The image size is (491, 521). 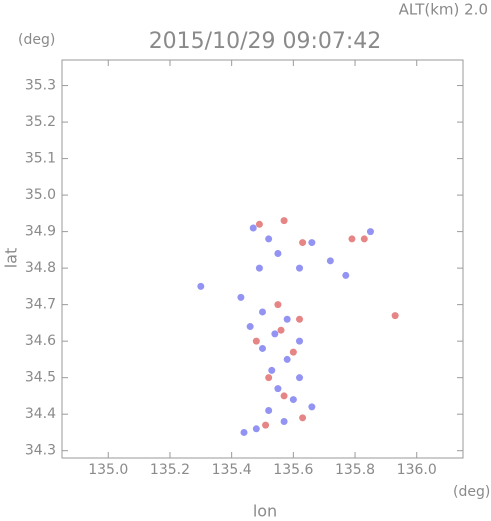 I want to click on altitude-label: ALT(km) 2.0, so click(x=443, y=10).